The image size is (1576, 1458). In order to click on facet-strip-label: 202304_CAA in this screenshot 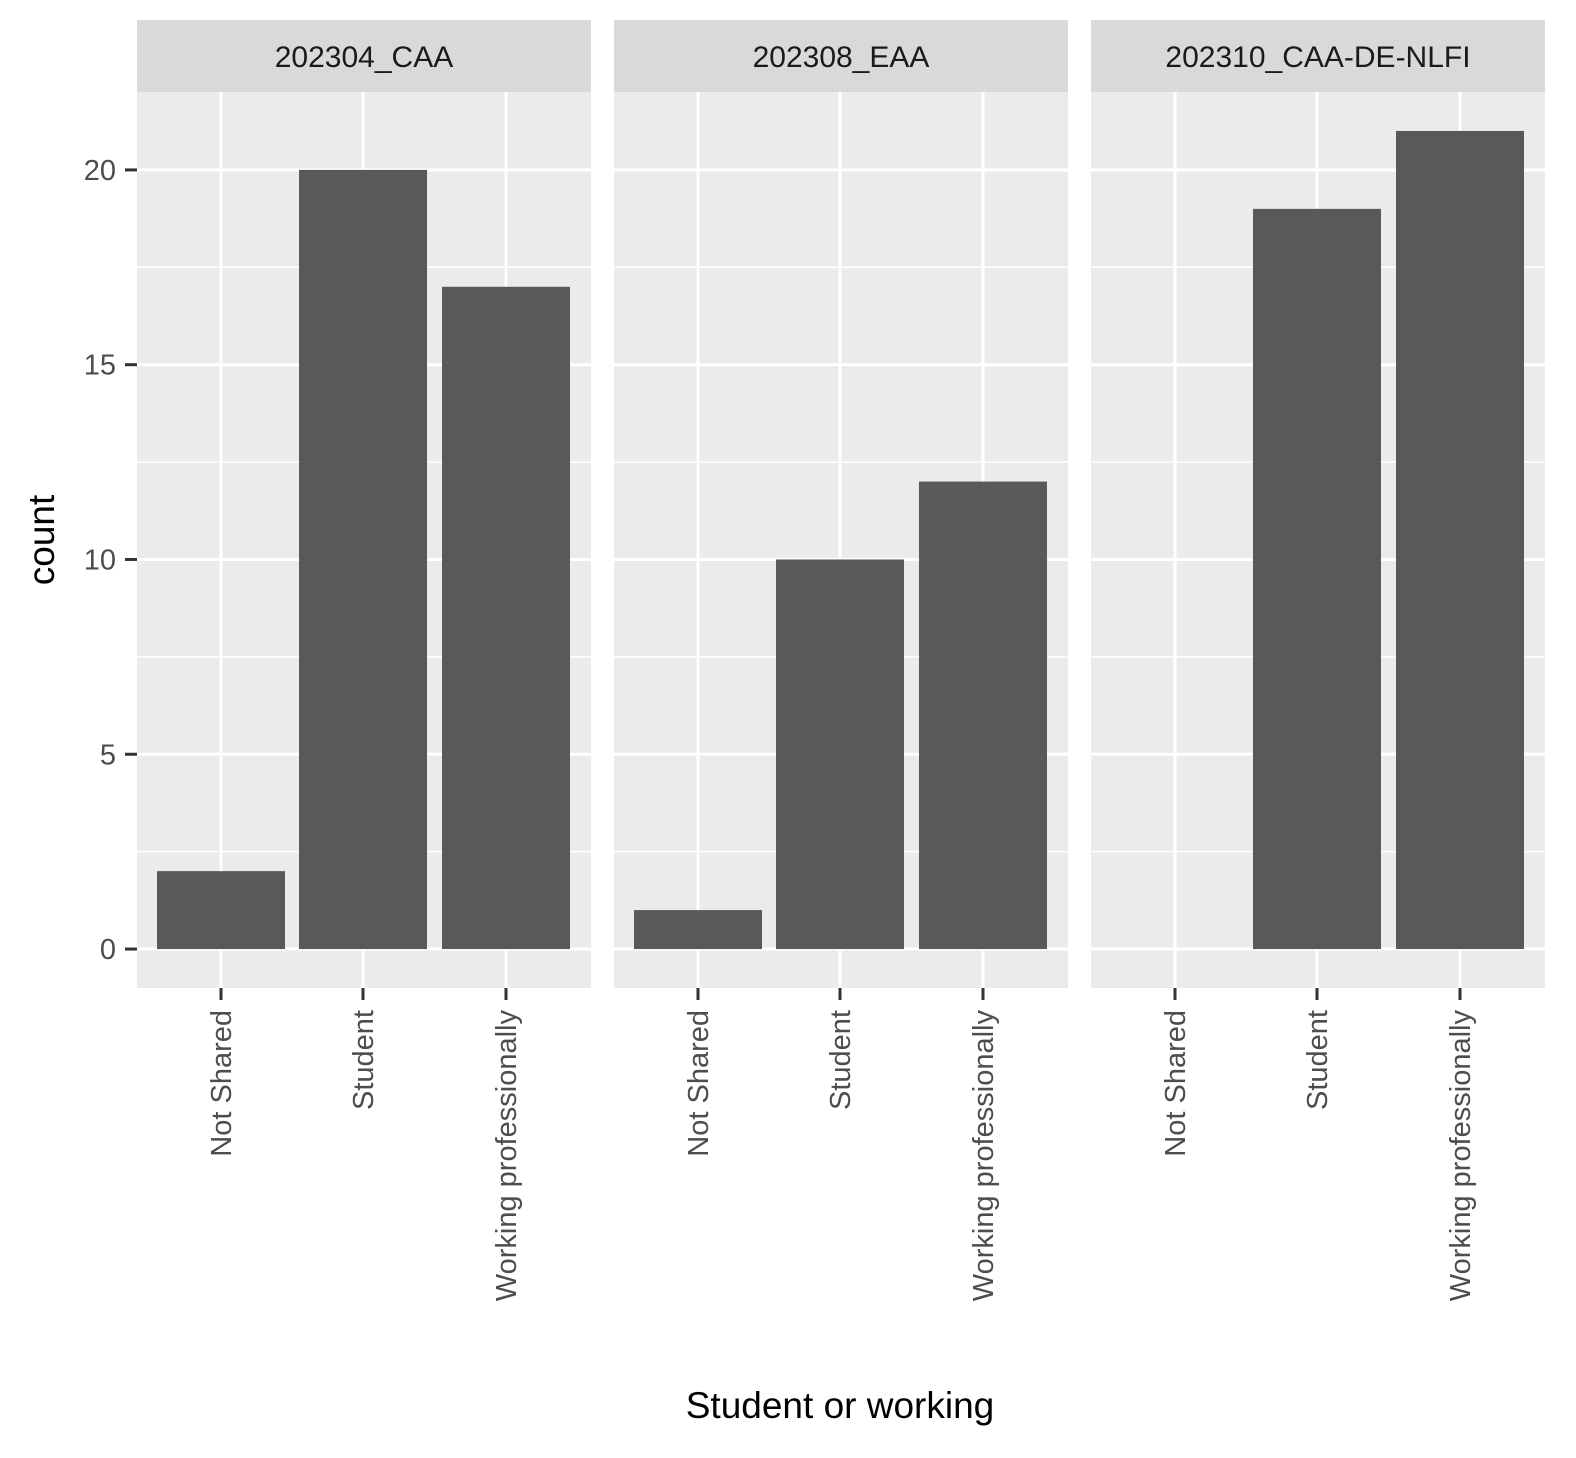, I will do `click(364, 57)`.